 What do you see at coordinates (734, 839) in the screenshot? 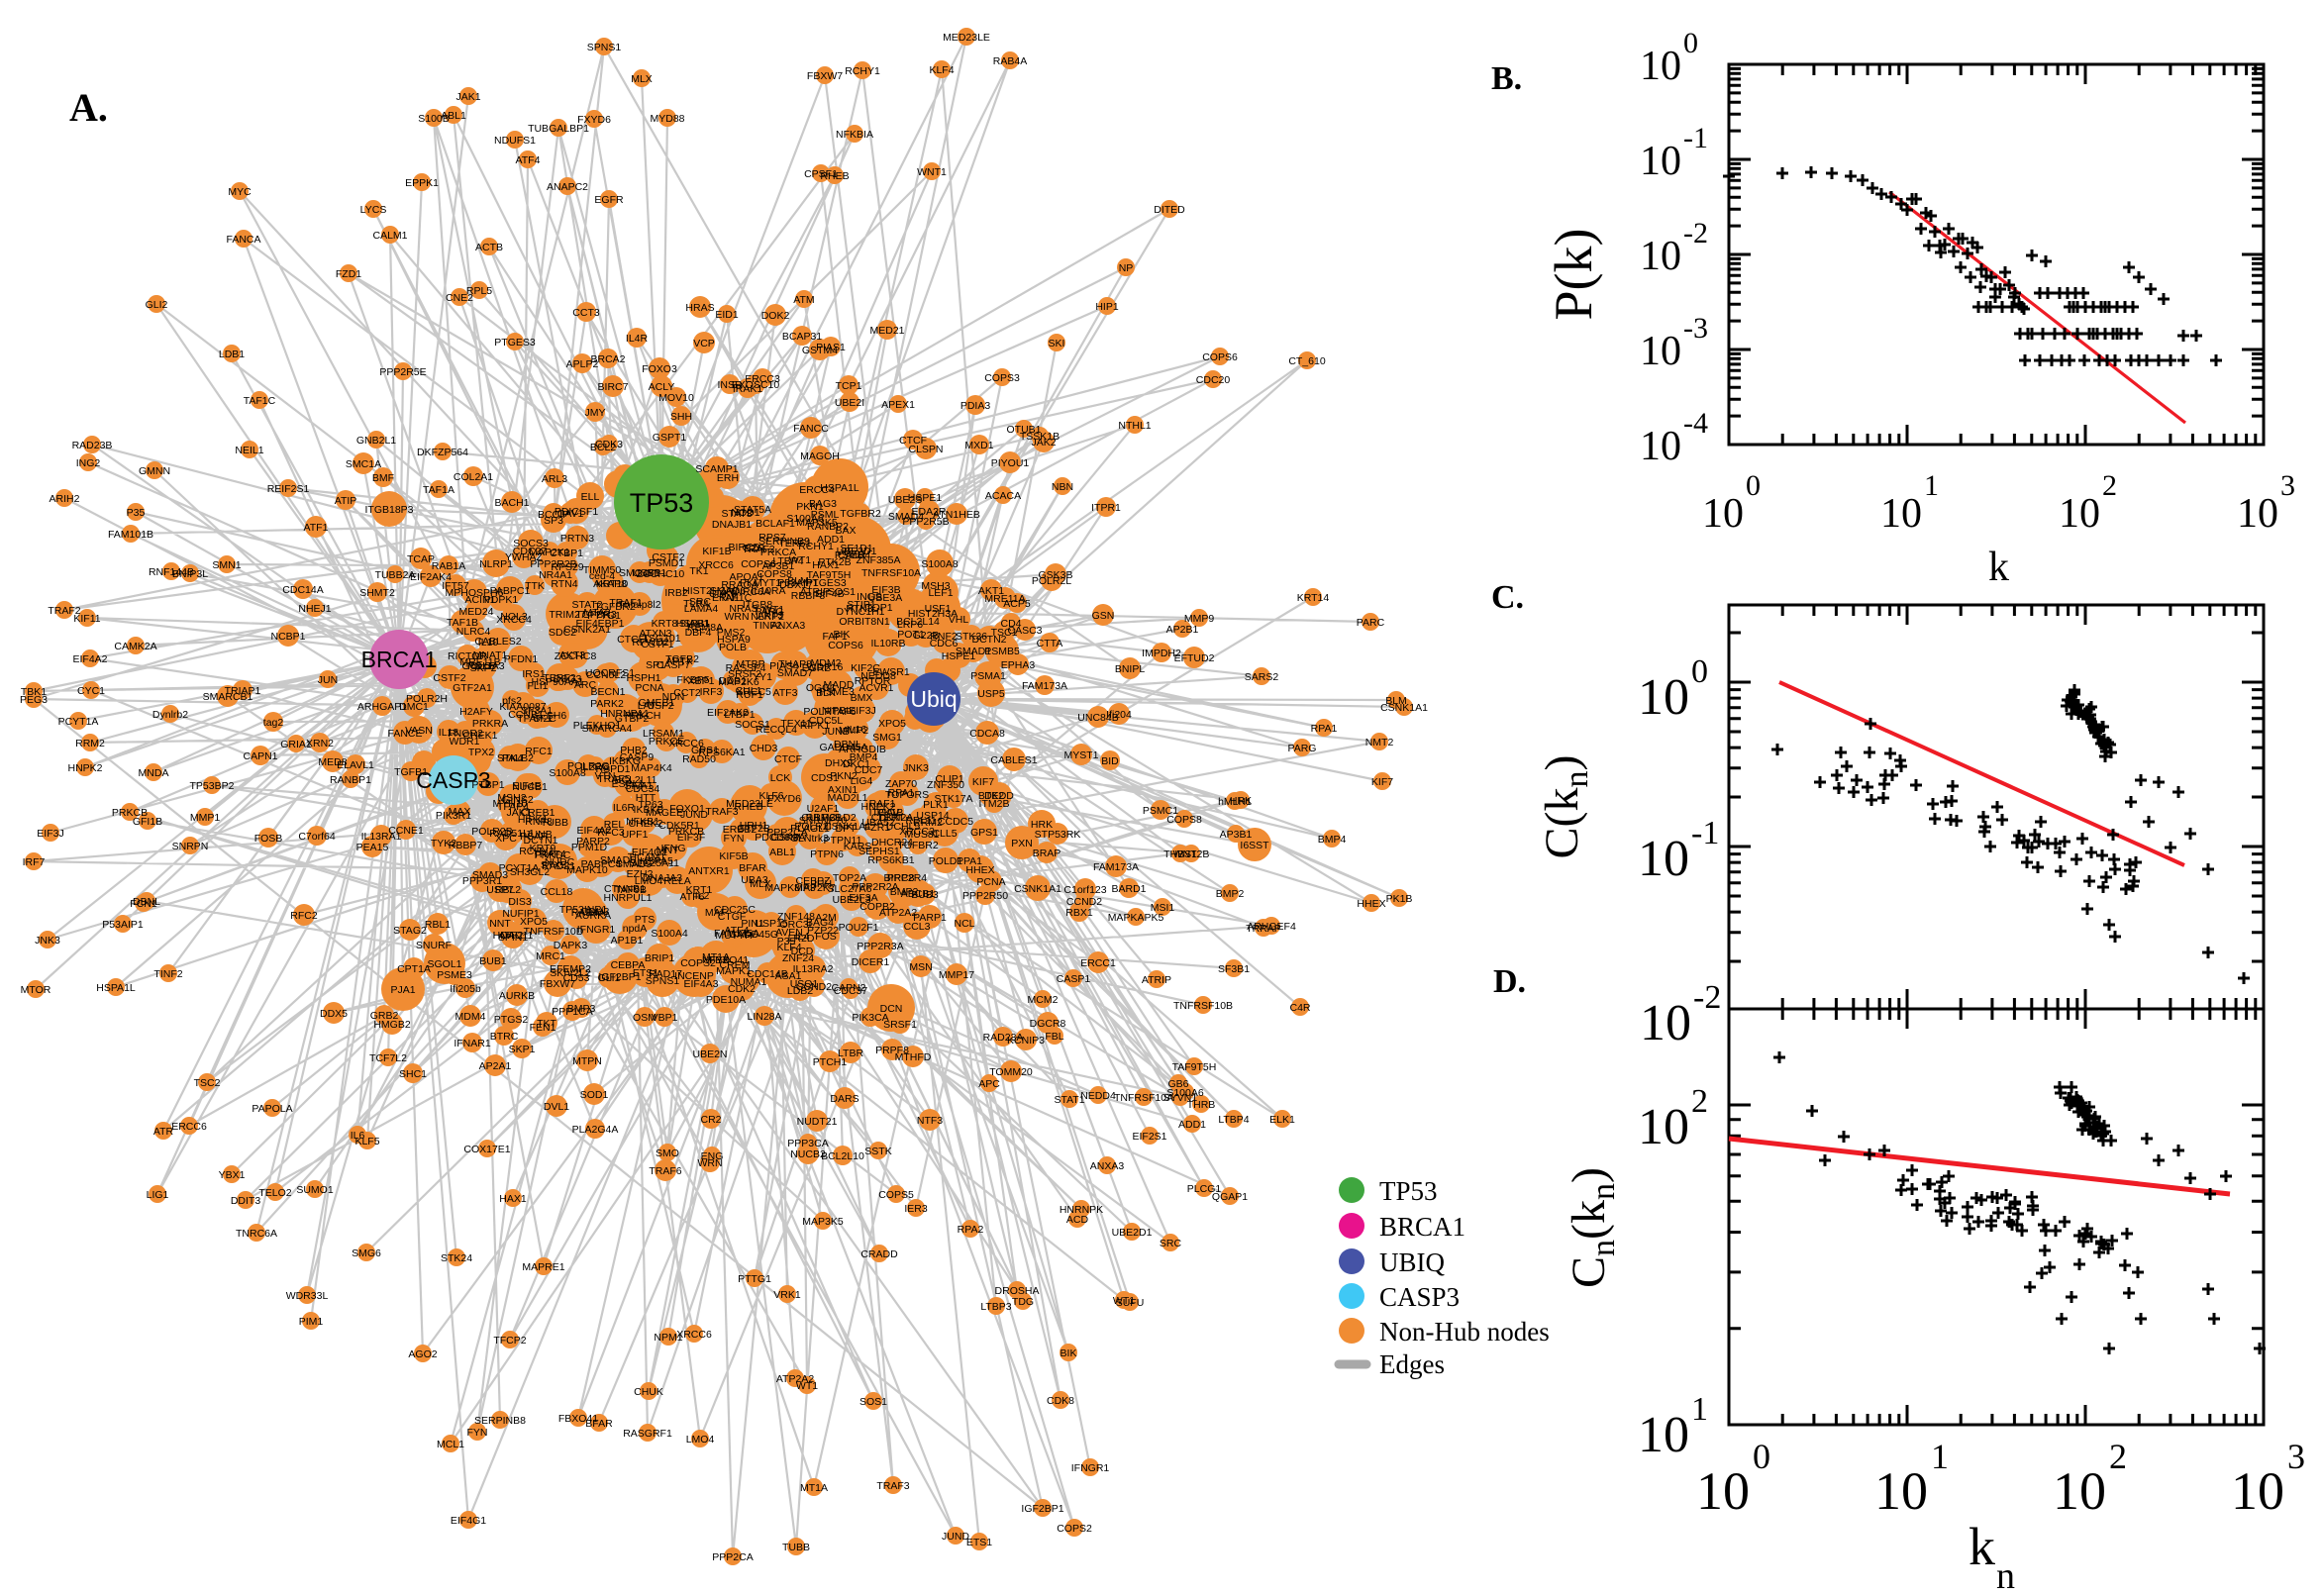
I see `svg-text: FYN` at bounding box center [734, 839].